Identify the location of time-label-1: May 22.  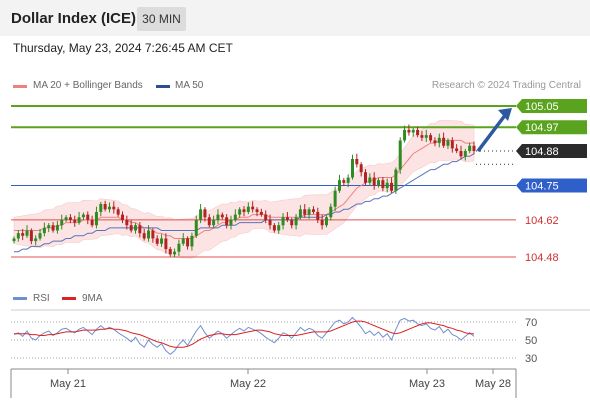
(248, 384).